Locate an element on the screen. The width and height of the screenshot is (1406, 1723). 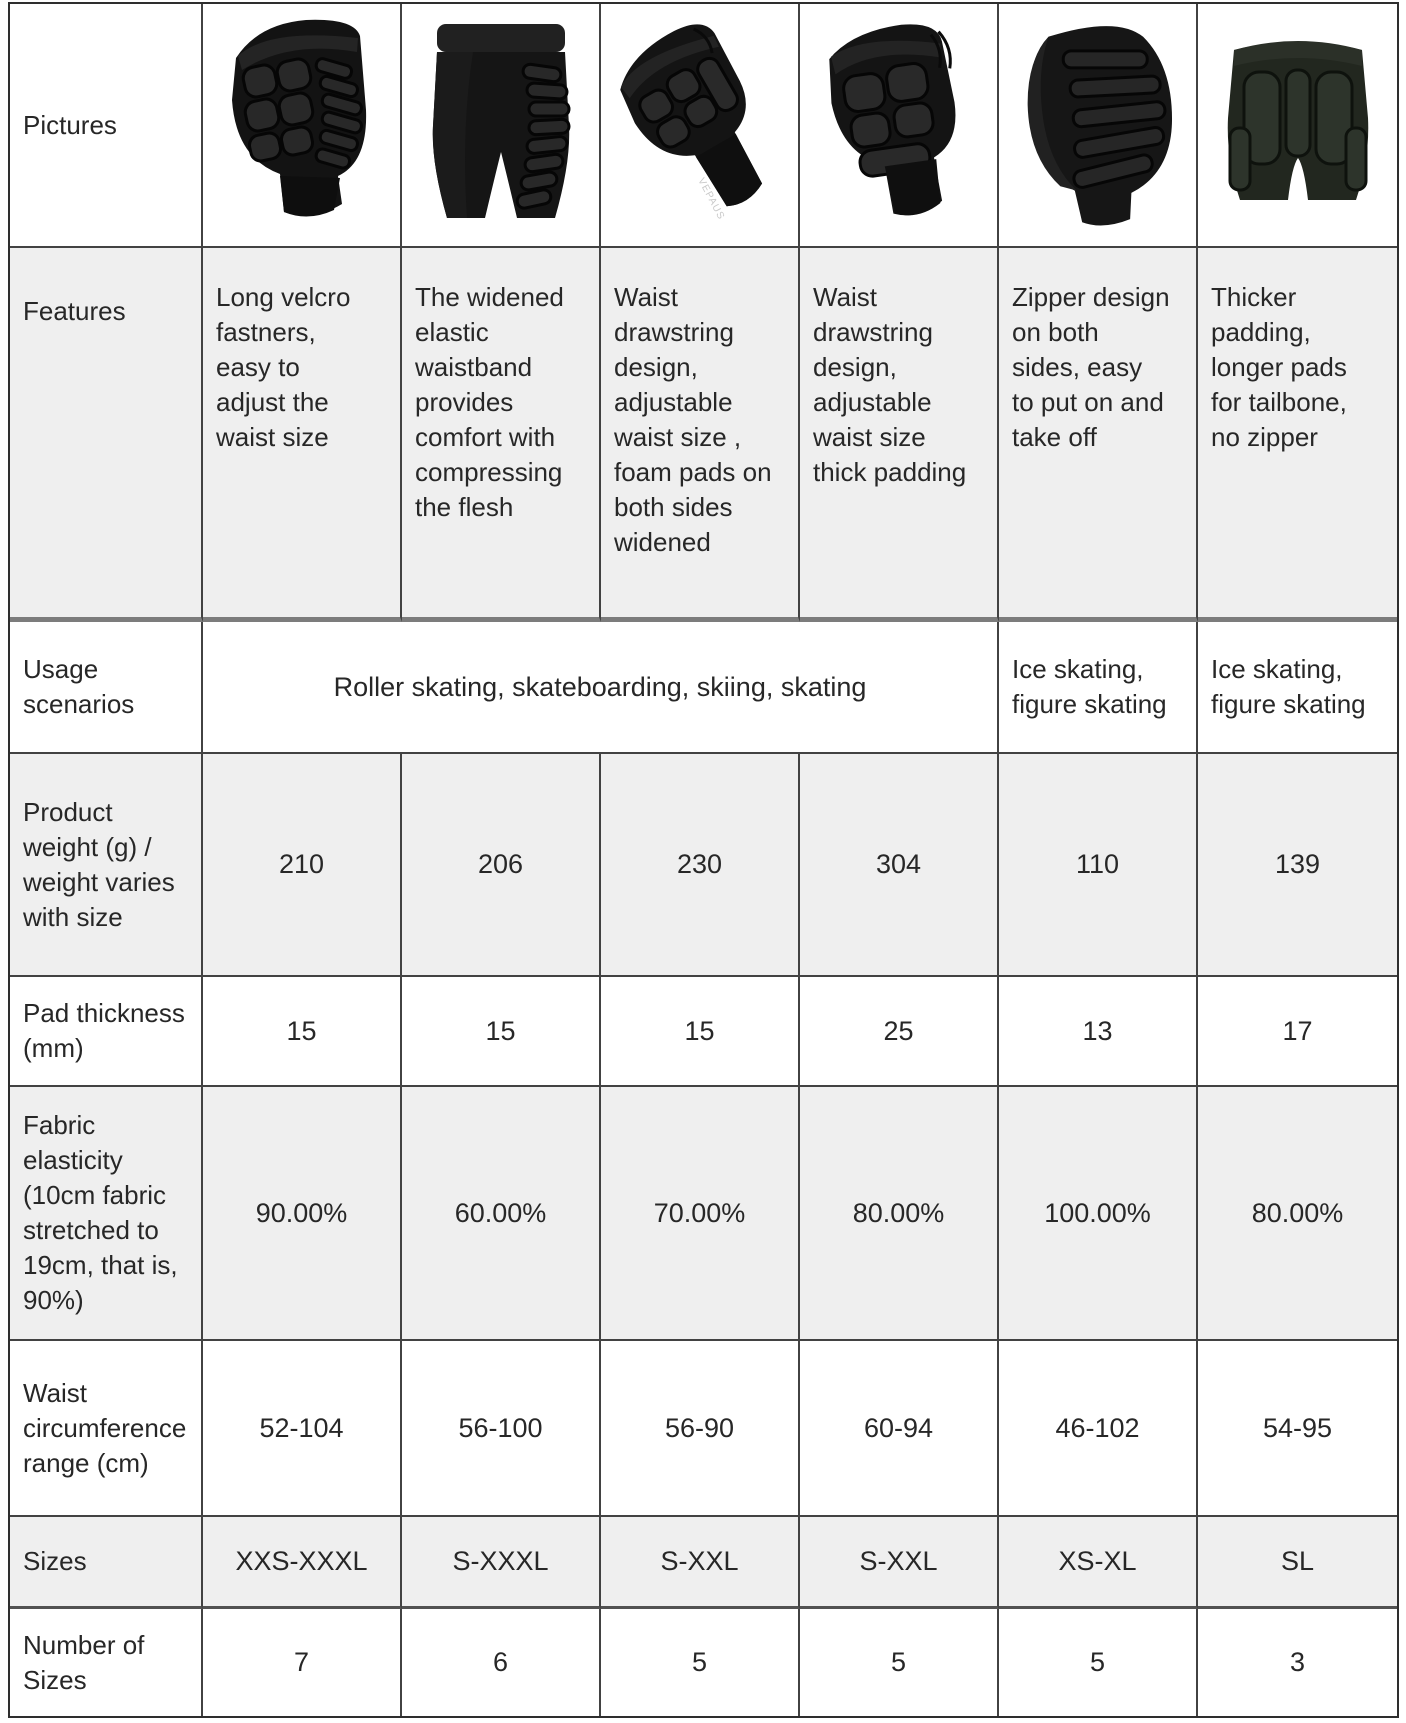
waist-range-cell-4: 60-94 is located at coordinates (899, 1429).